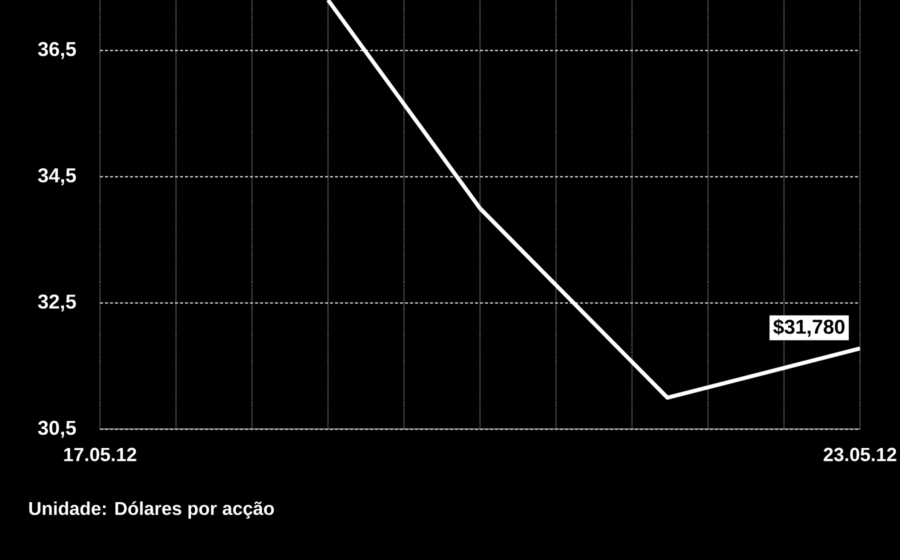 The image size is (900, 560). What do you see at coordinates (57, 51) in the screenshot?
I see `y-tick-label: 36,5` at bounding box center [57, 51].